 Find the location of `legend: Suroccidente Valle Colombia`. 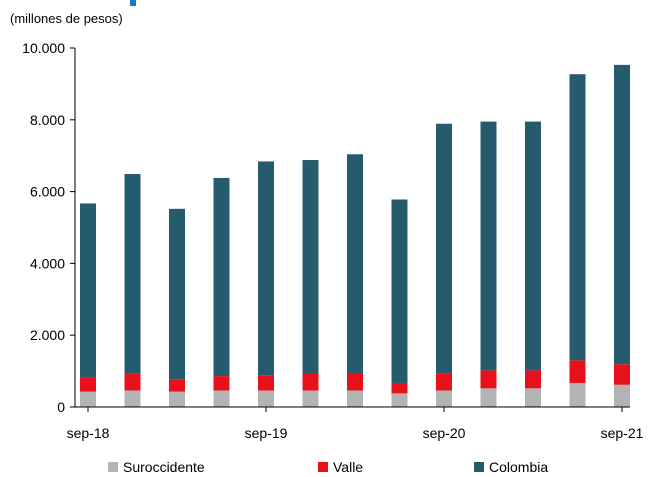

legend: Suroccidente Valle Colombia is located at coordinates (328, 467).